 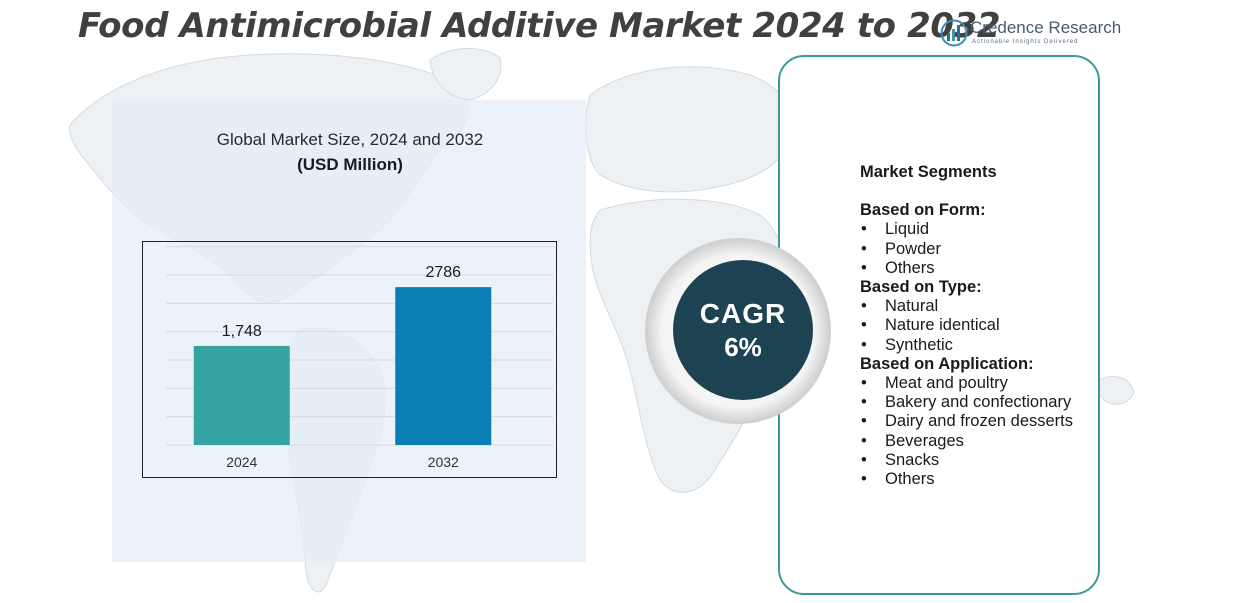 I want to click on segment-item: Nature identical, so click(x=980, y=325).